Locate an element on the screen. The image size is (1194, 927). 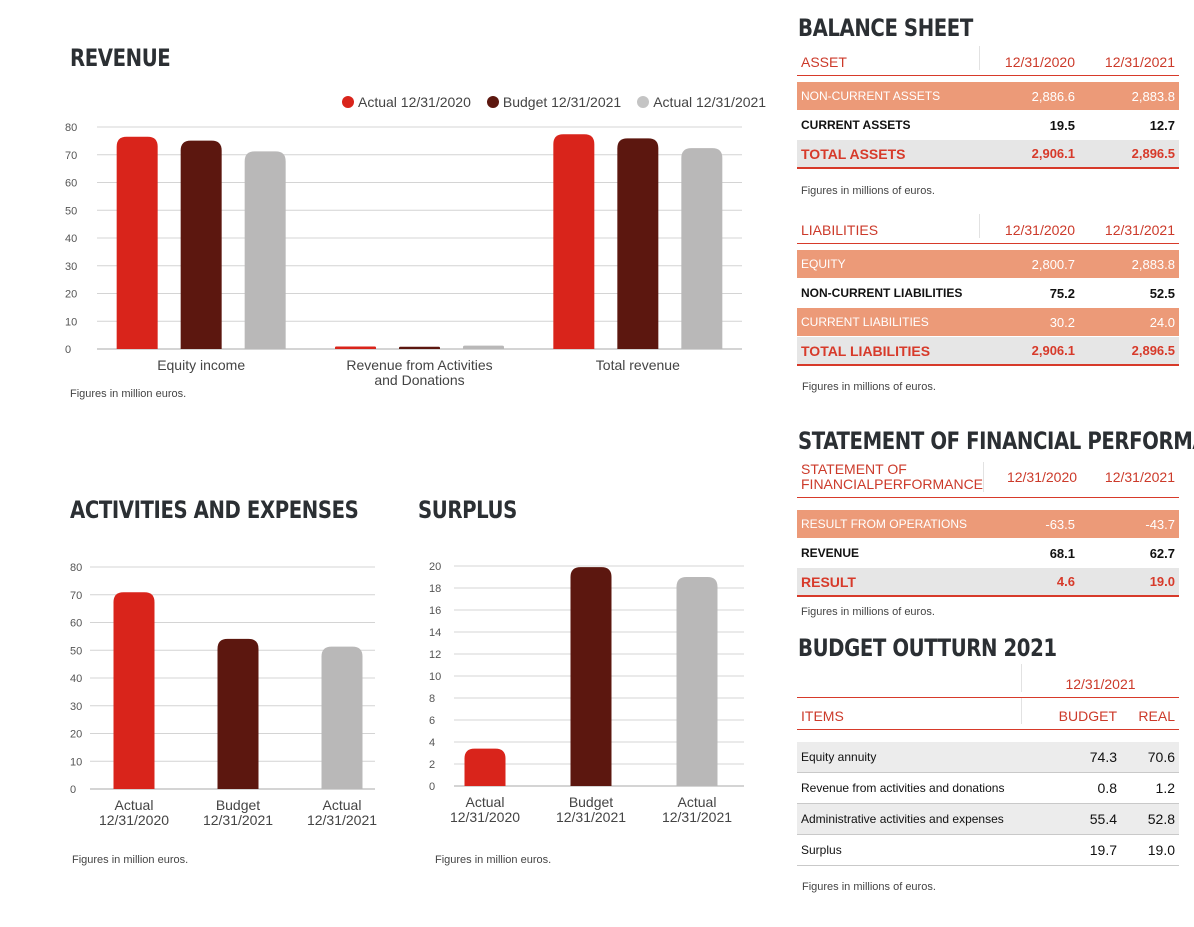
row-value: 55.4 is located at coordinates (1103, 819).